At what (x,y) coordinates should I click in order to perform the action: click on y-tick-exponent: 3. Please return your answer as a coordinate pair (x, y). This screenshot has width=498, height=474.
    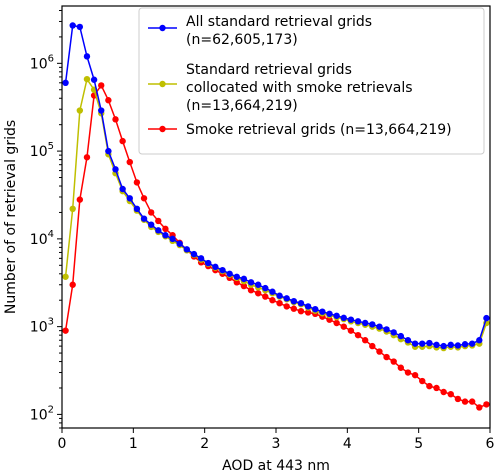
    Looking at the image, I should click on (51, 322).